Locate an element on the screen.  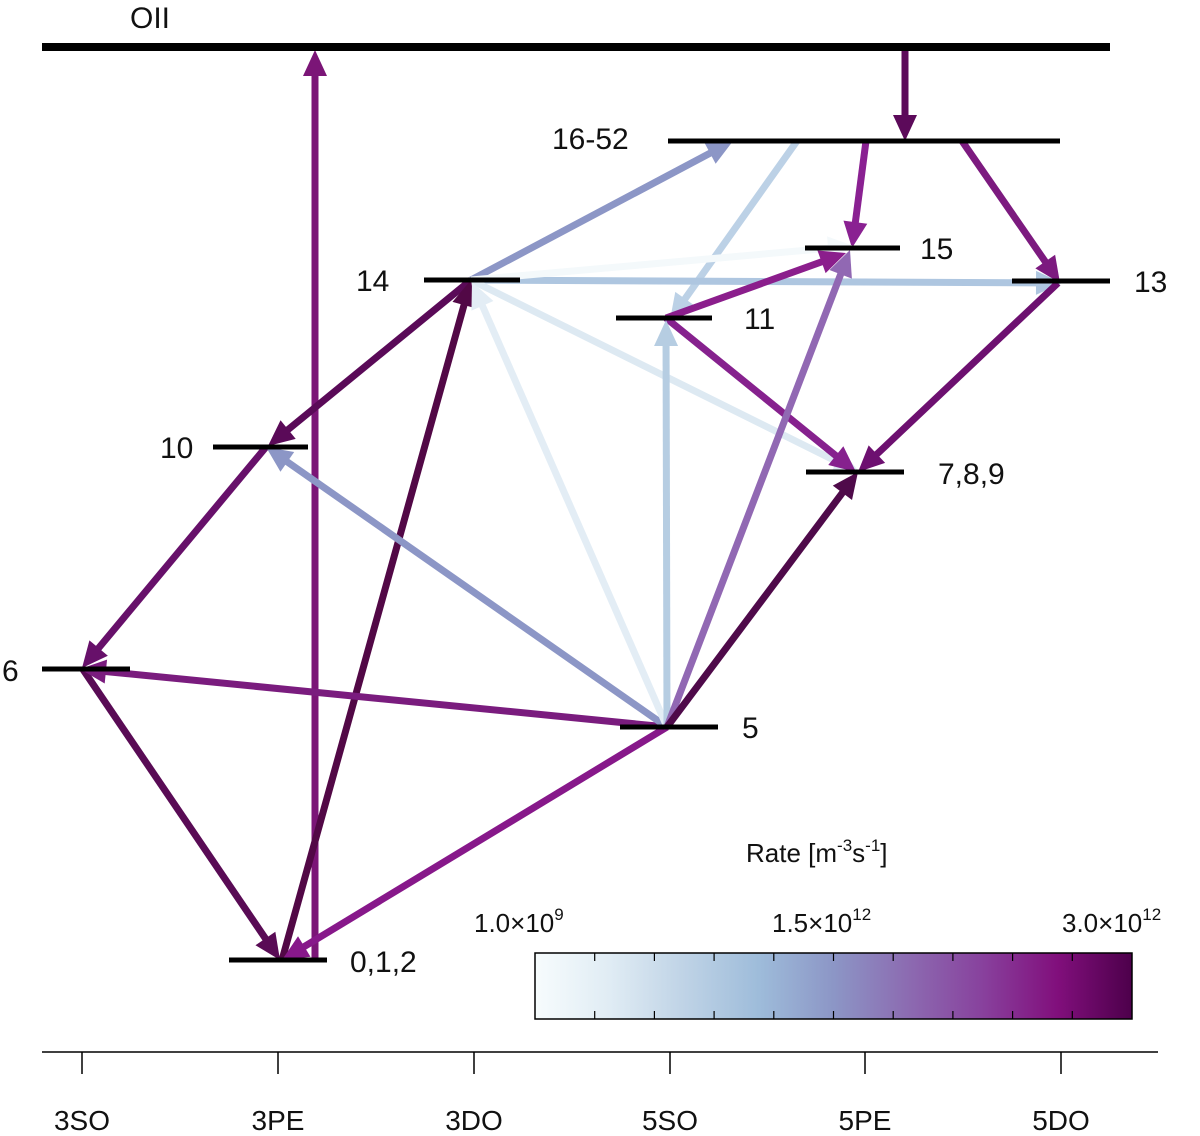
arrow-head-L5-to-L10 is located at coordinates (280, 459).